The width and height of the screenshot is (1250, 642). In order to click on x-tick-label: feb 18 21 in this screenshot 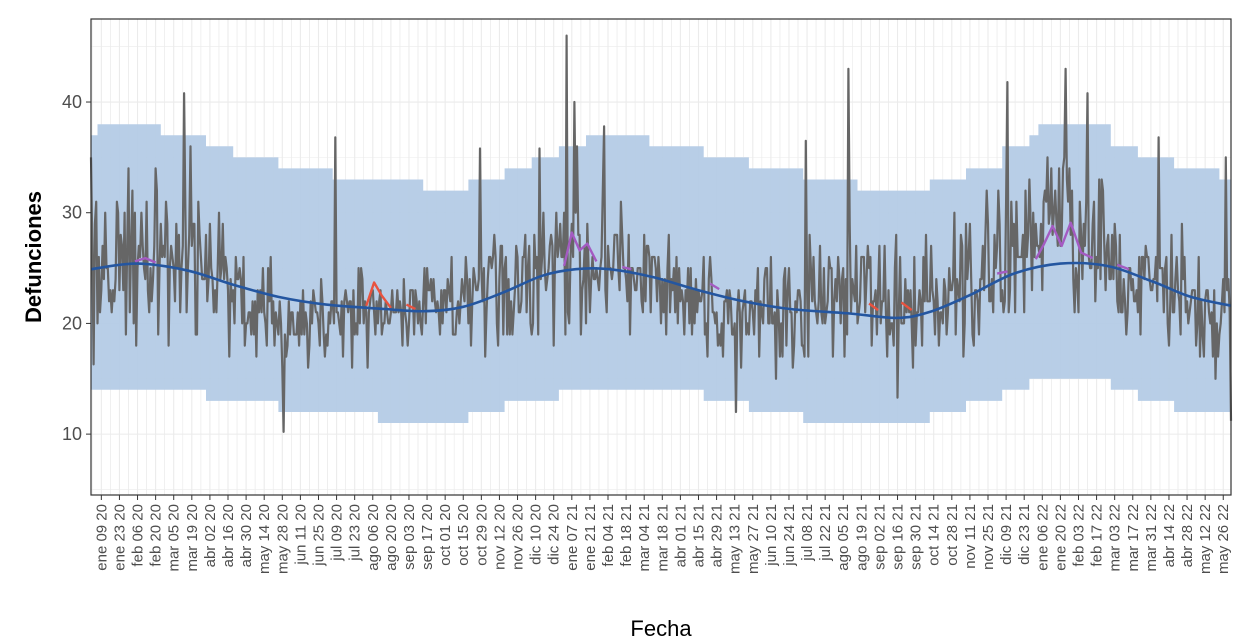, I will do `click(626, 535)`.